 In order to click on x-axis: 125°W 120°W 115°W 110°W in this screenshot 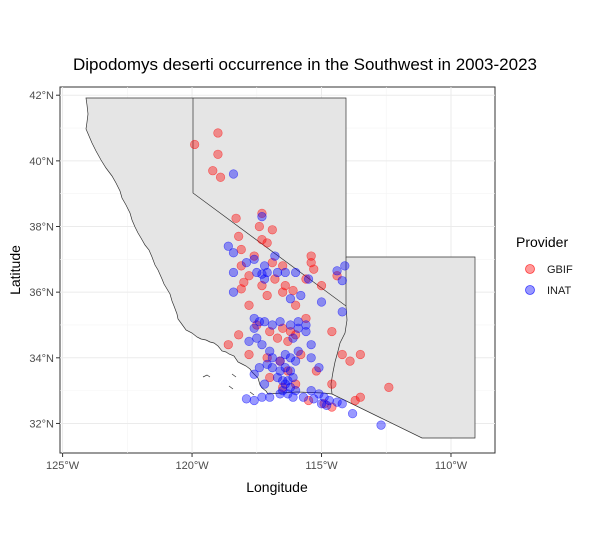, I will do `click(257, 462)`.